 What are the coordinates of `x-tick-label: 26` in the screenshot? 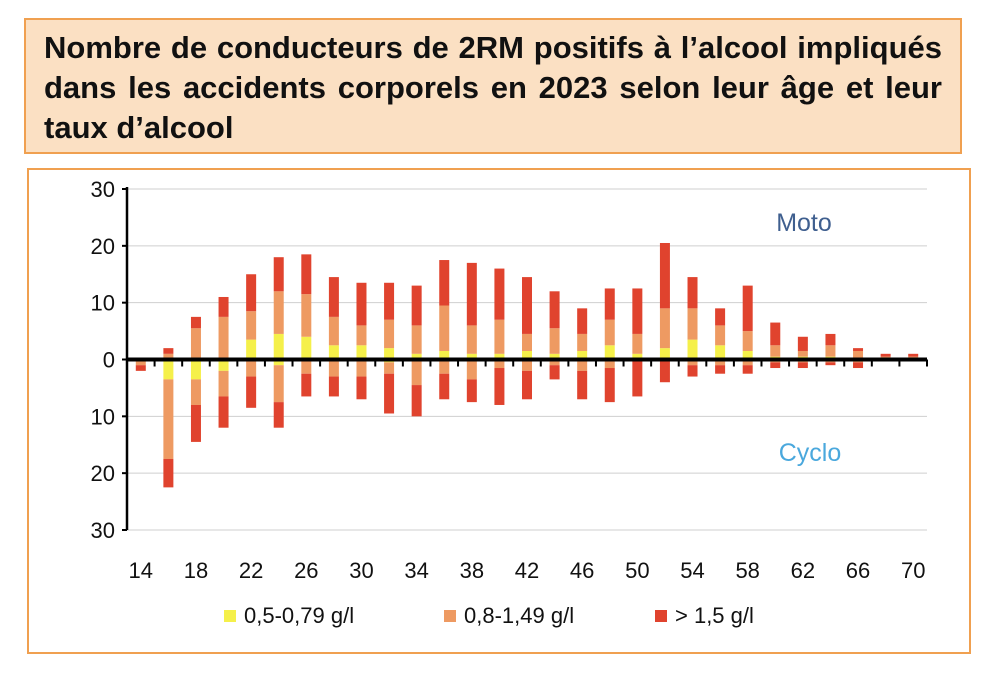 It's located at (306, 570).